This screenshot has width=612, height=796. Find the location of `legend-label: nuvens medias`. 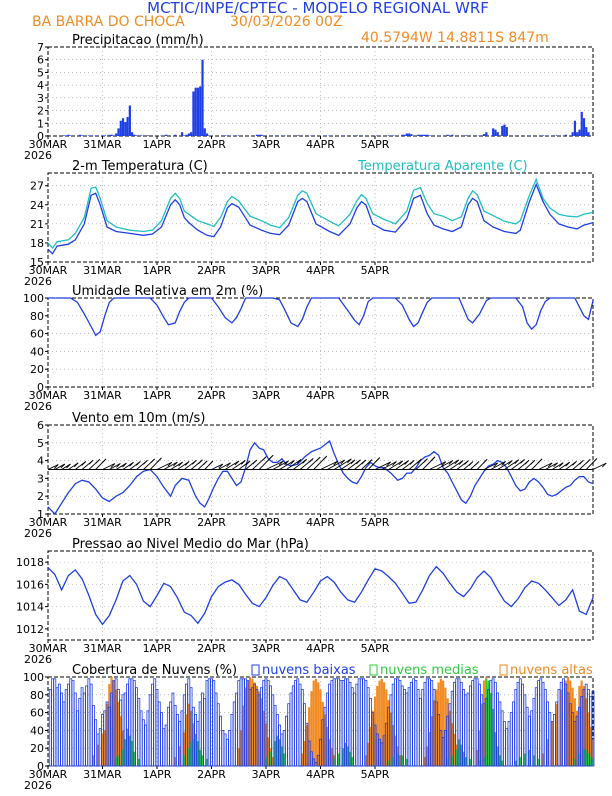

legend-label: nuvens medias is located at coordinates (429, 670).